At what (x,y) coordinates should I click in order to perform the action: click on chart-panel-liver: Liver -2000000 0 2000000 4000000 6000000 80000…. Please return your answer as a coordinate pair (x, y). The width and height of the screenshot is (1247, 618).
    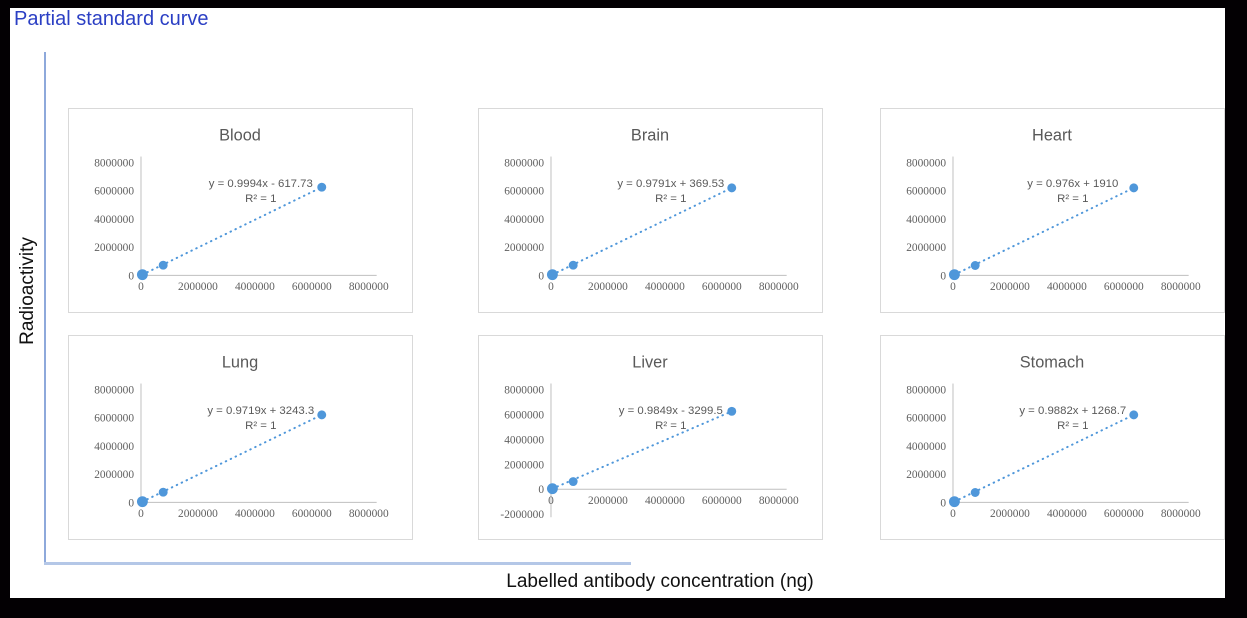
    Looking at the image, I should click on (650, 437).